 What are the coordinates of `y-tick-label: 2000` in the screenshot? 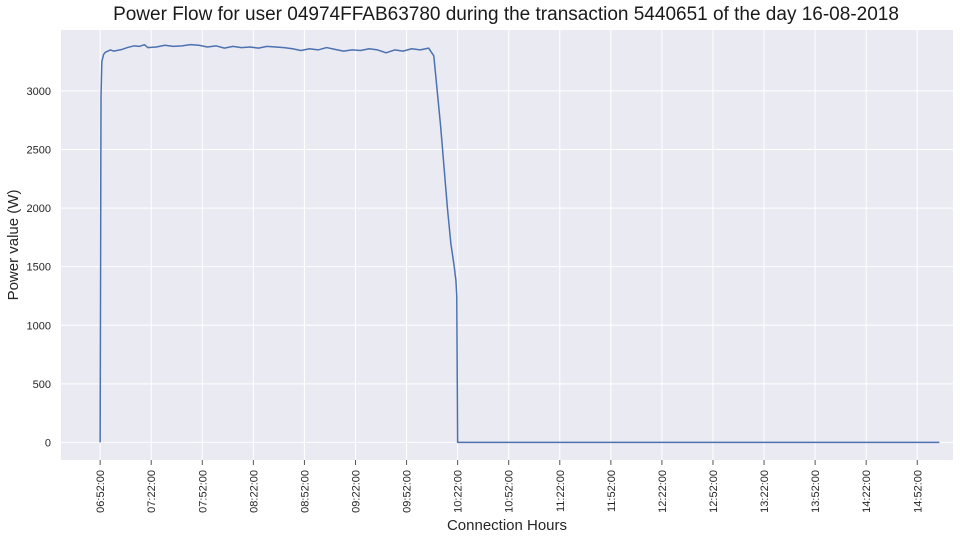 It's located at (39, 209).